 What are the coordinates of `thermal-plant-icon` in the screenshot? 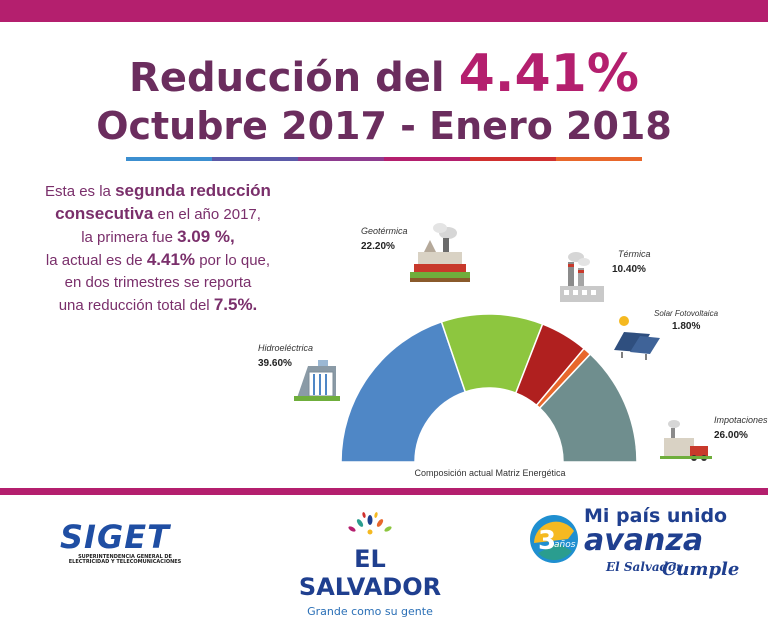 It's located at (582, 277).